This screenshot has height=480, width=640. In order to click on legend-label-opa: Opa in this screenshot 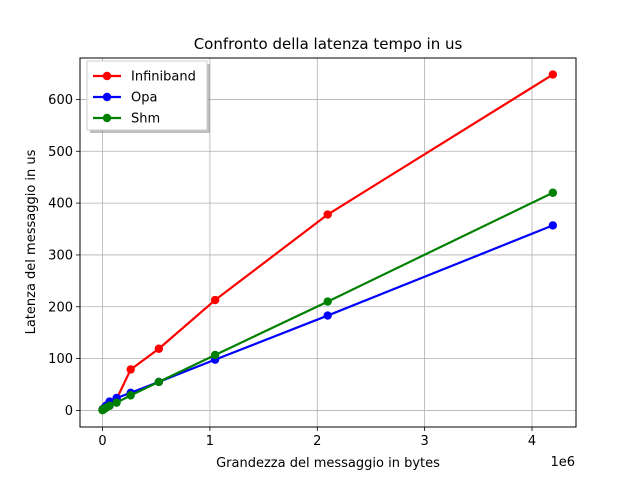, I will do `click(144, 98)`.